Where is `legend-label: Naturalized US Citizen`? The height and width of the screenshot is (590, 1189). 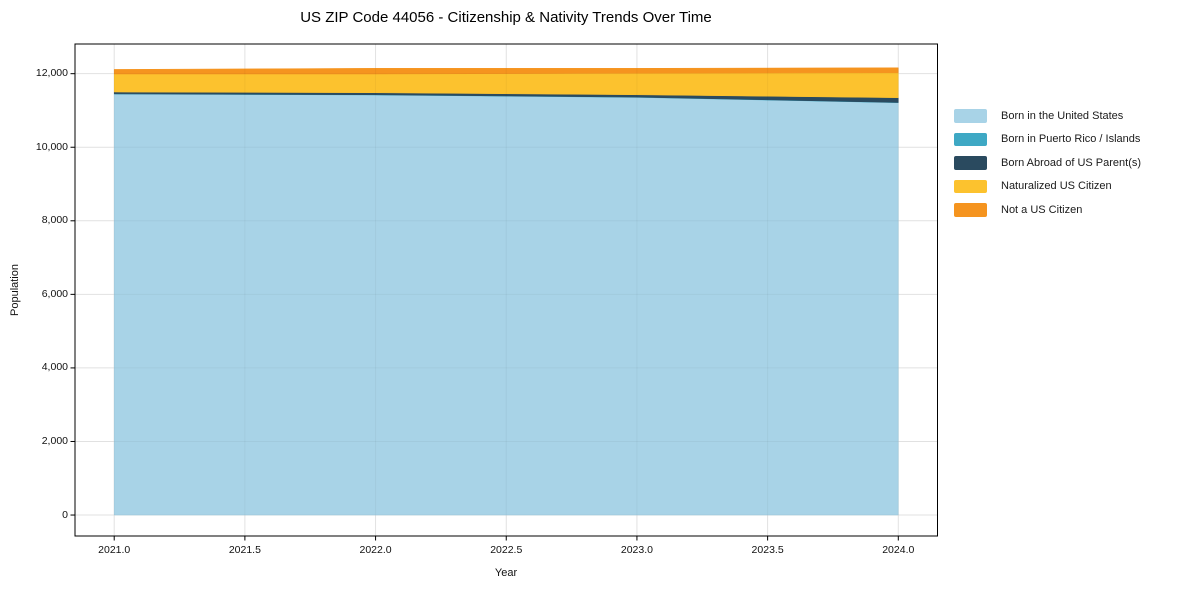
legend-label: Naturalized US Citizen is located at coordinates (1056, 186).